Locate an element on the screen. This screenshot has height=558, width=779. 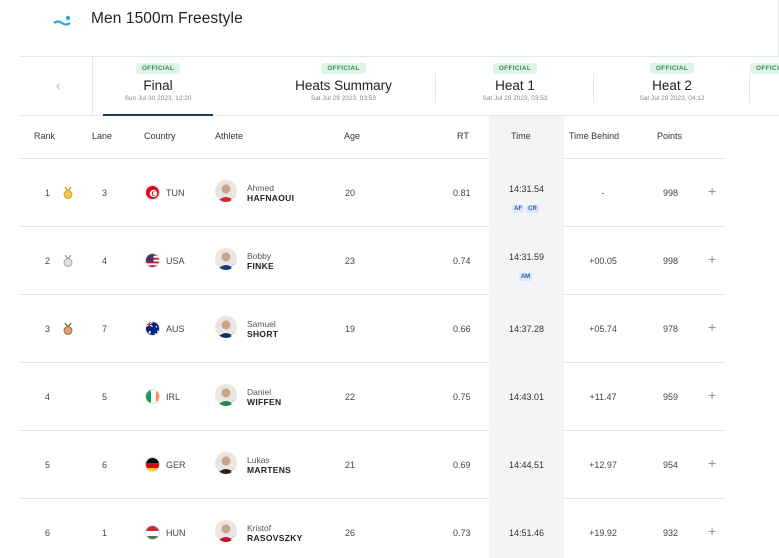
reaction-time: 0.73 is located at coordinates (462, 533).